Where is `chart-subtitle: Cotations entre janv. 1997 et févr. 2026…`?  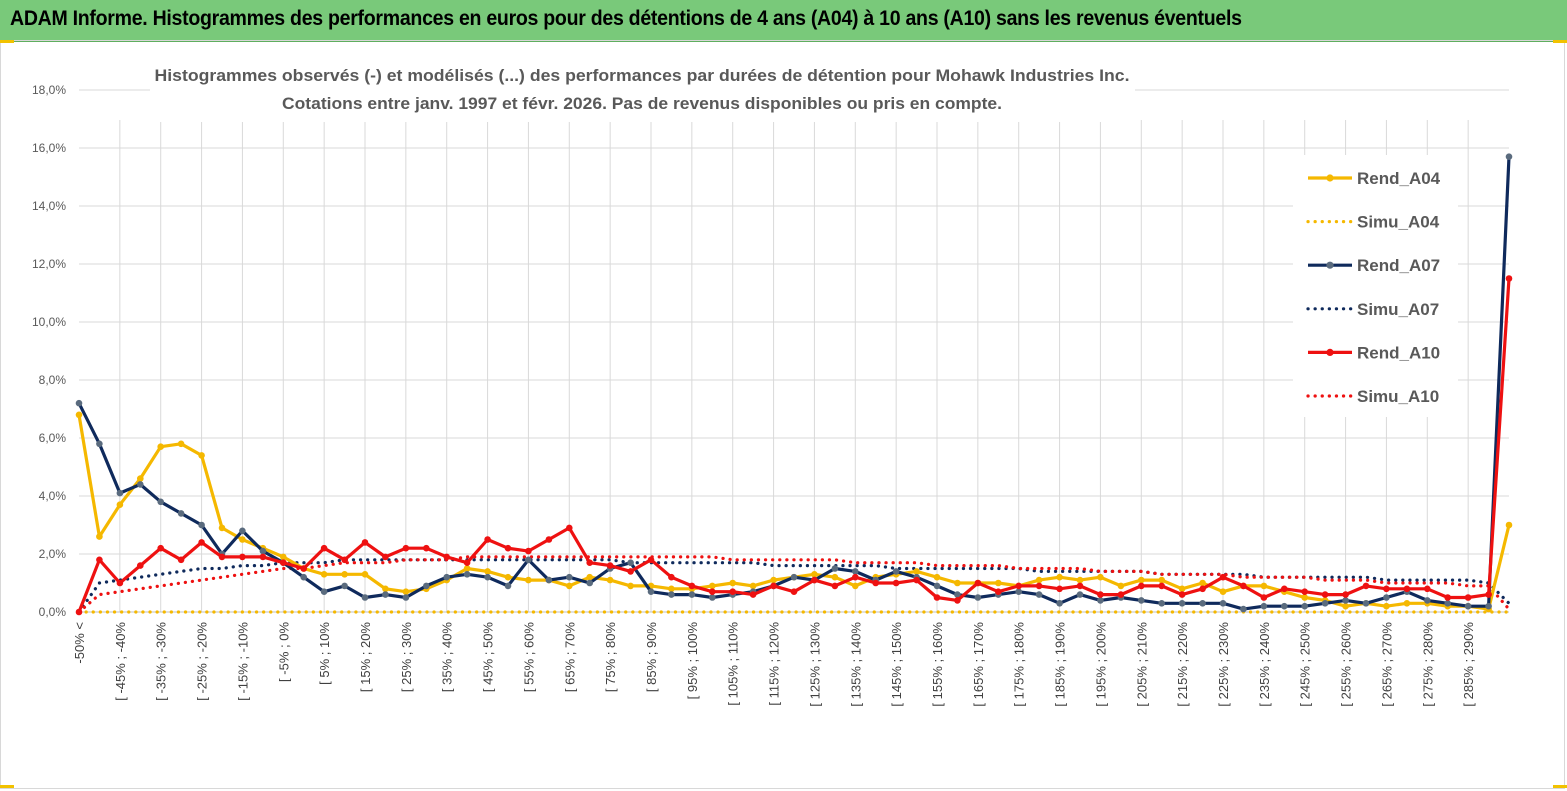
chart-subtitle: Cotations entre janv. 1997 et févr. 2026… is located at coordinates (642, 103).